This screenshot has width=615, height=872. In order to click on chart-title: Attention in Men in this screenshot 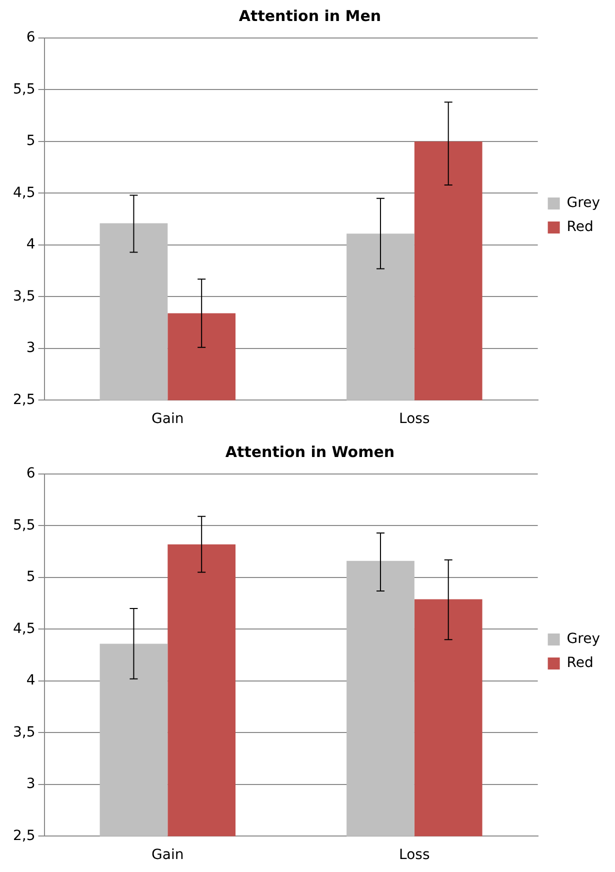, I will do `click(310, 15)`.